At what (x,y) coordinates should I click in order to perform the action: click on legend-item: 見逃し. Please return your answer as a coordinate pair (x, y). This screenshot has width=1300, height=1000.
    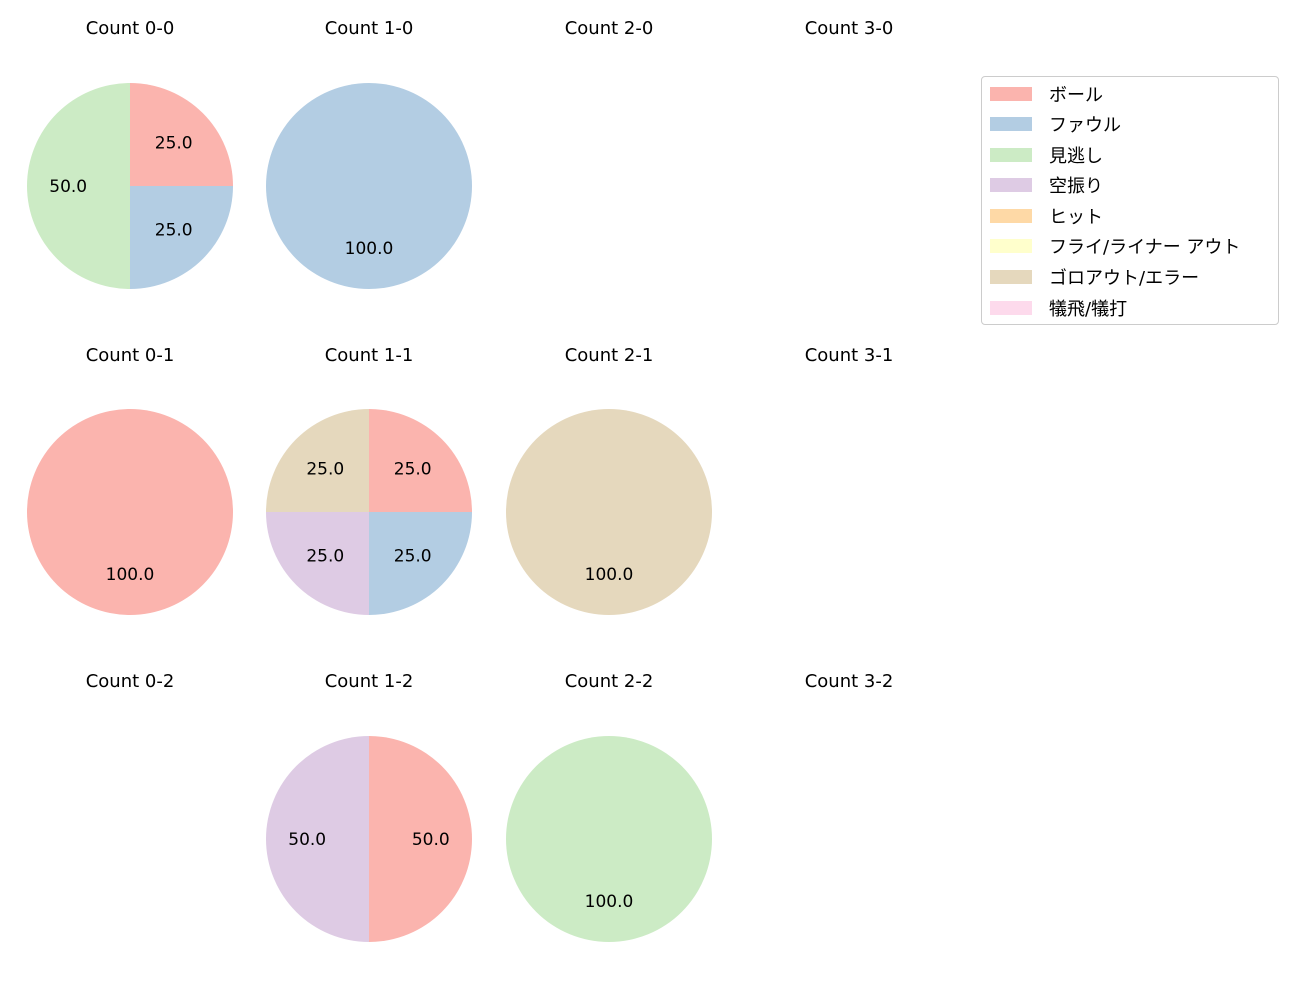
    Looking at the image, I should click on (1130, 154).